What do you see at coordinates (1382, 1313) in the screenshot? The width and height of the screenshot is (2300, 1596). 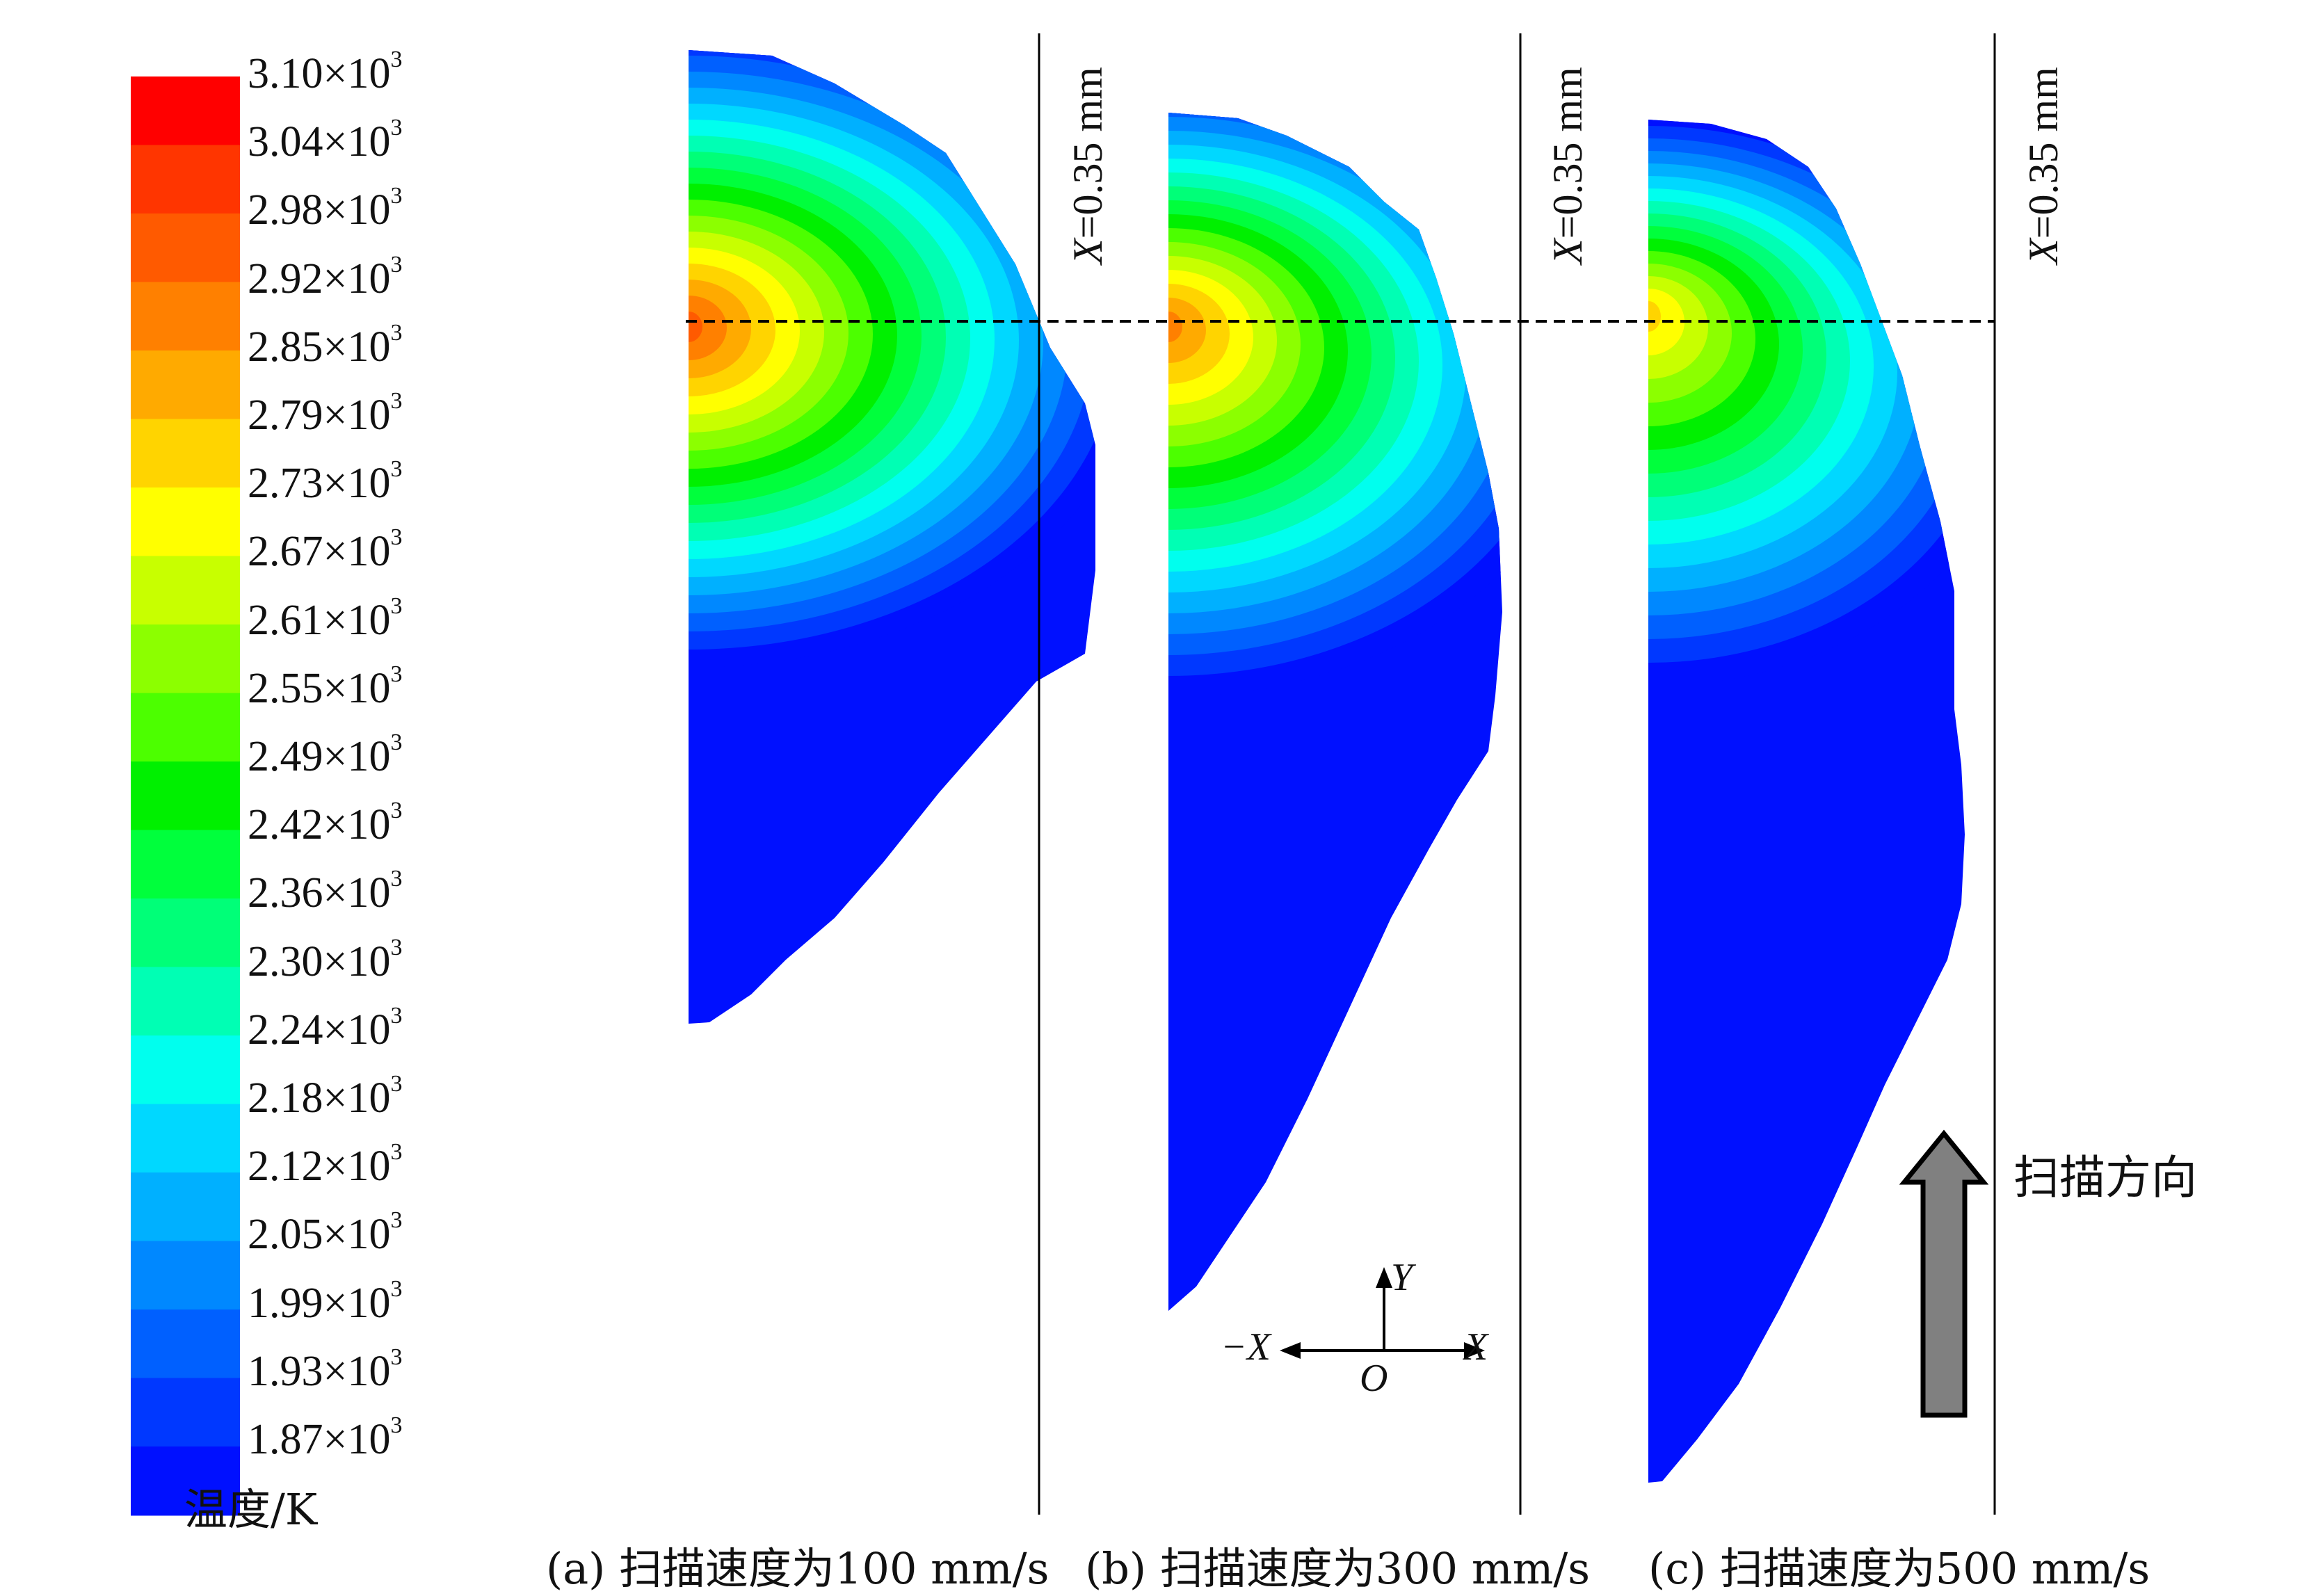 I see `coordinate-axes` at bounding box center [1382, 1313].